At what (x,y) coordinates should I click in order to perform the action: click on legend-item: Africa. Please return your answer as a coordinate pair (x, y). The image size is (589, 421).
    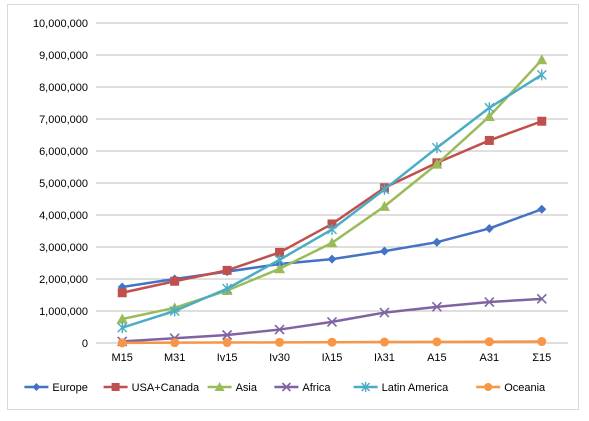
    Looking at the image, I should click on (302, 388).